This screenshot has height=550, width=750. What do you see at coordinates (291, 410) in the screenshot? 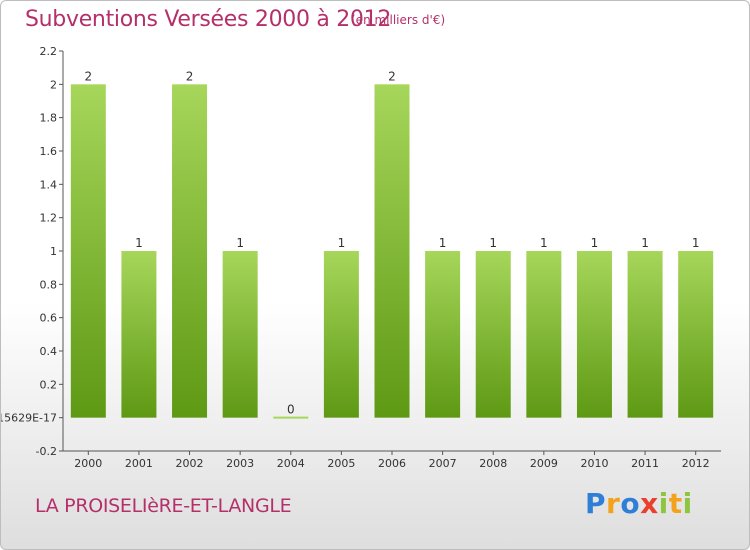
I see `data-label: 0` at bounding box center [291, 410].